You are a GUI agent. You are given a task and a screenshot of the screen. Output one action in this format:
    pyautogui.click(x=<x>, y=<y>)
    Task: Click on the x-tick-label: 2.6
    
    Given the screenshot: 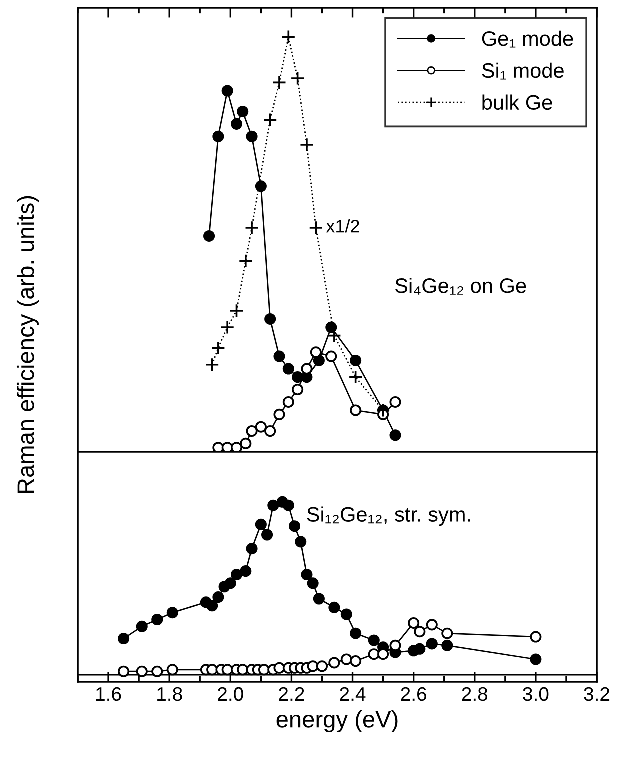 What is the action you would take?
    pyautogui.click(x=413, y=694)
    